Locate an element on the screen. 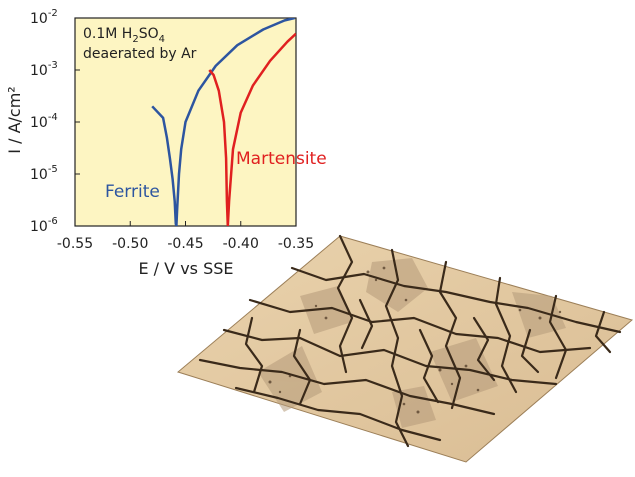 The width and height of the screenshot is (635, 477). y-axis-title: I / A/cm² is located at coordinates (14, 119).